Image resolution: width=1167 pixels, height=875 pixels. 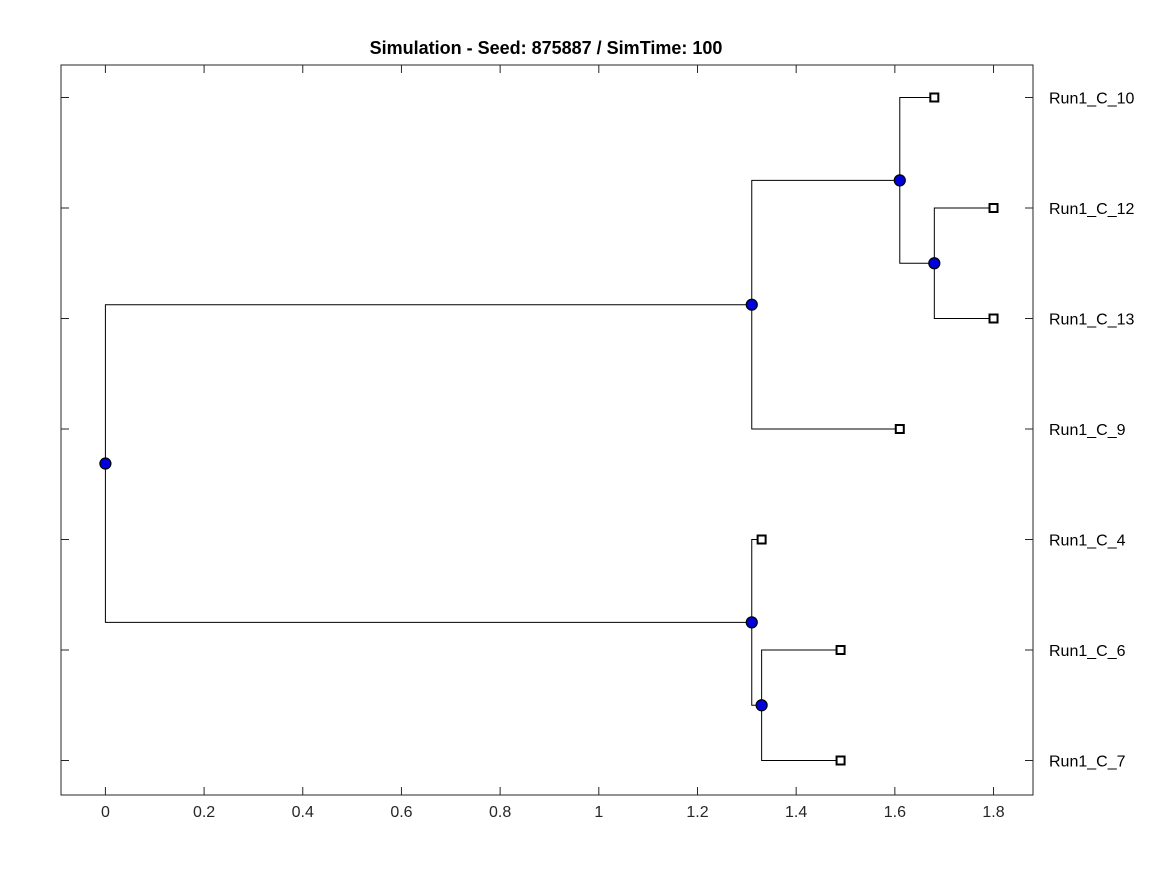 I want to click on leaf-label: Run1_C_12, so click(x=1092, y=209).